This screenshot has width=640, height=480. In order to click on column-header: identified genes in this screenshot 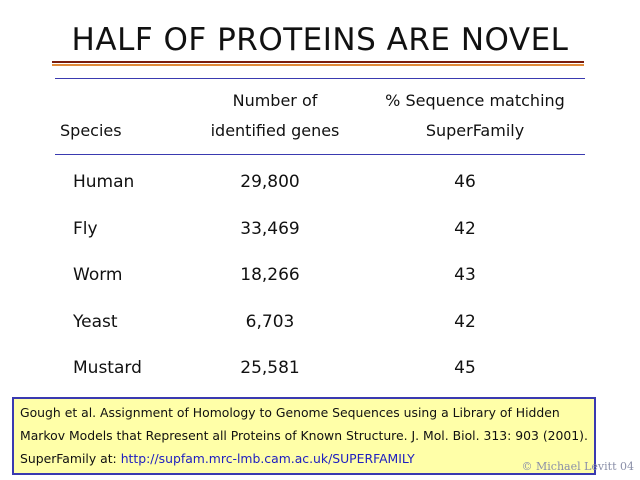, I will do `click(275, 130)`.